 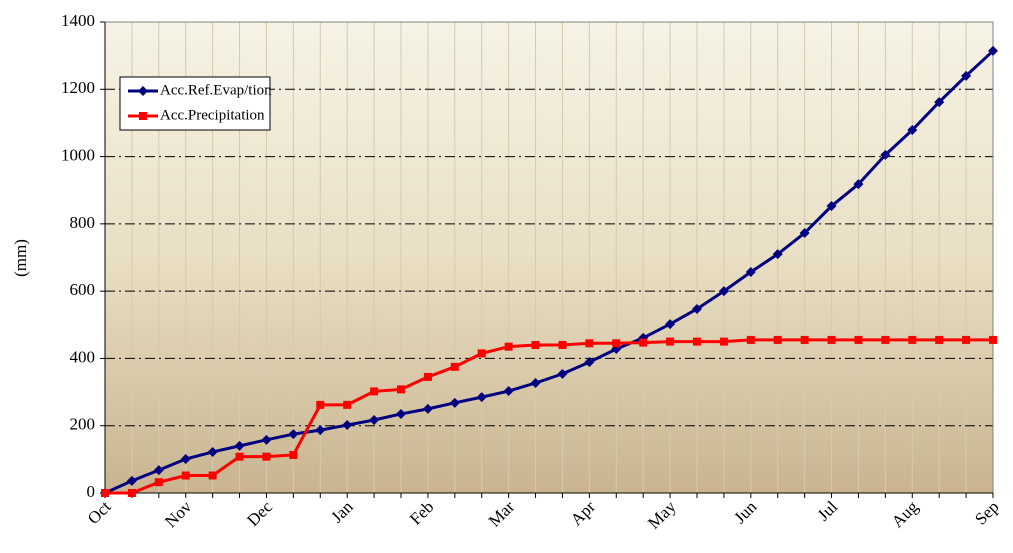 I want to click on x-tick-label: Nov, so click(x=178, y=514).